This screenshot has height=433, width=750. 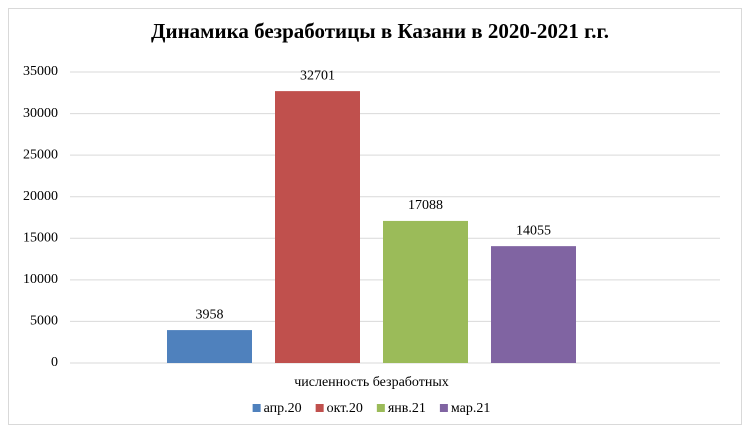 What do you see at coordinates (40, 113) in the screenshot?
I see `y-tick-label: 30000` at bounding box center [40, 113].